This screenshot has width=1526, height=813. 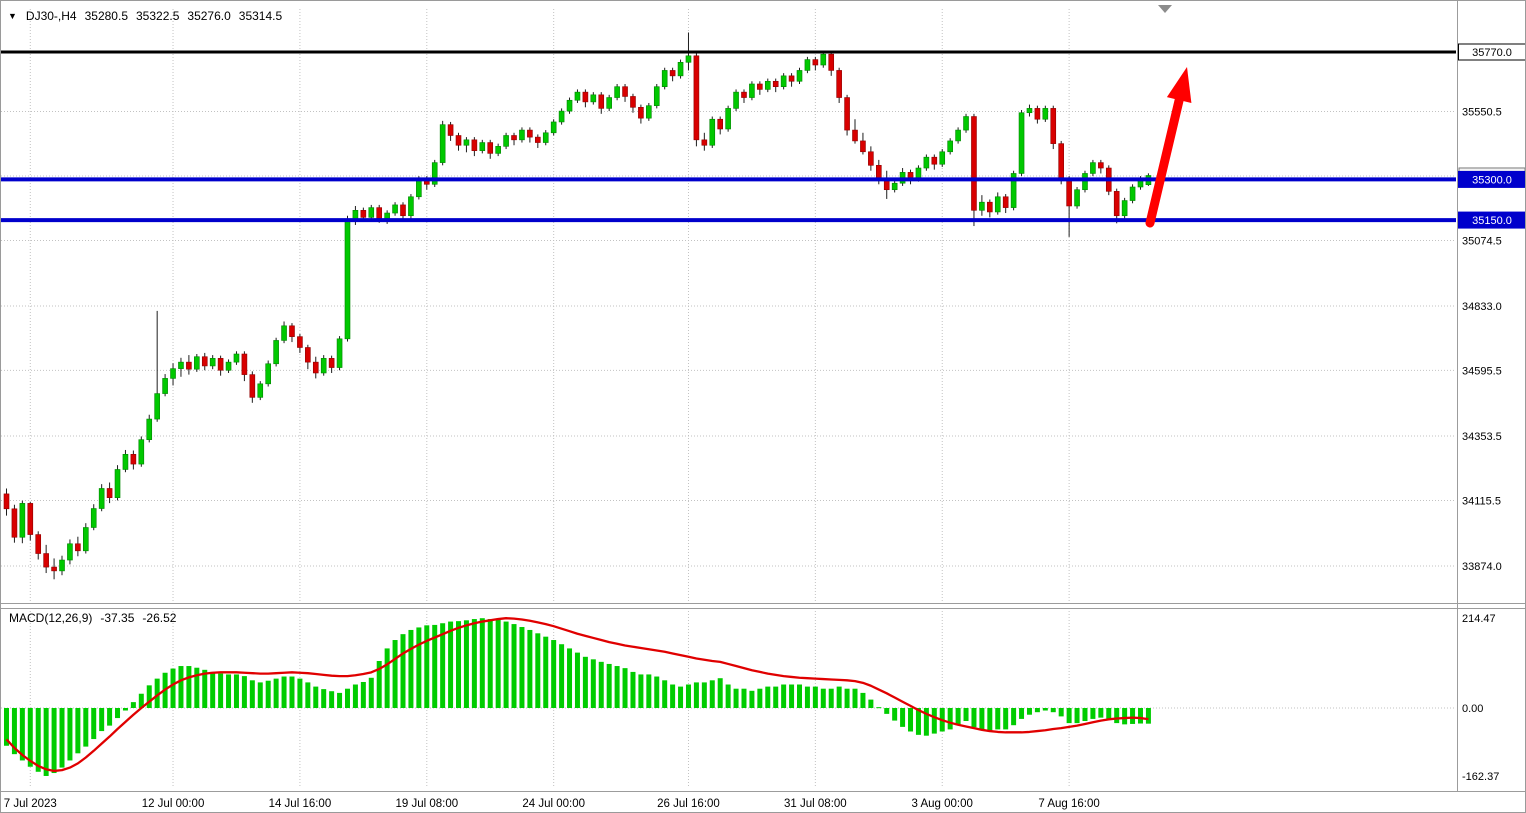 I want to click on chart-shift-marker-icon, so click(x=1165, y=9).